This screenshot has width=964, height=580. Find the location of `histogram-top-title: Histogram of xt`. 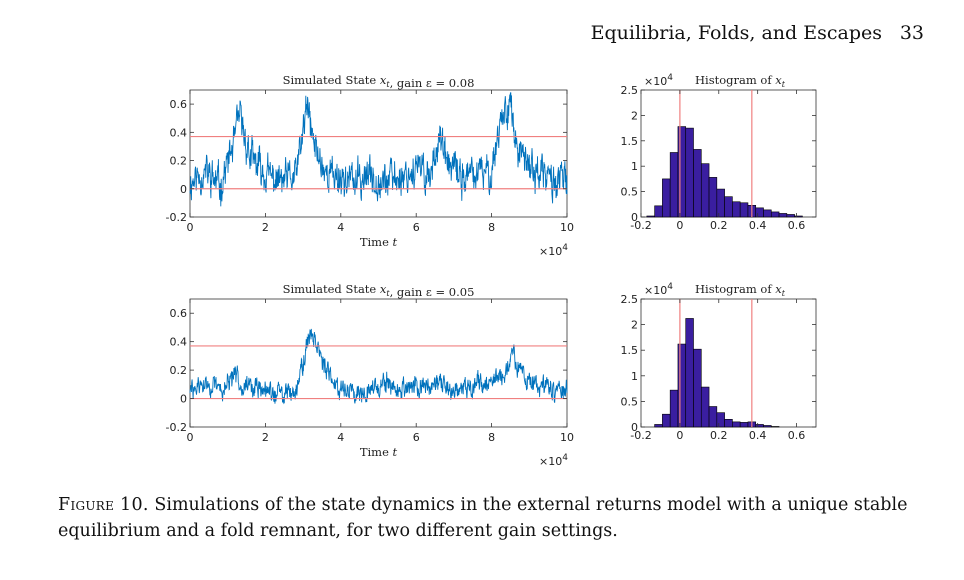

histogram-top-title: Histogram of xt is located at coordinates (740, 81).